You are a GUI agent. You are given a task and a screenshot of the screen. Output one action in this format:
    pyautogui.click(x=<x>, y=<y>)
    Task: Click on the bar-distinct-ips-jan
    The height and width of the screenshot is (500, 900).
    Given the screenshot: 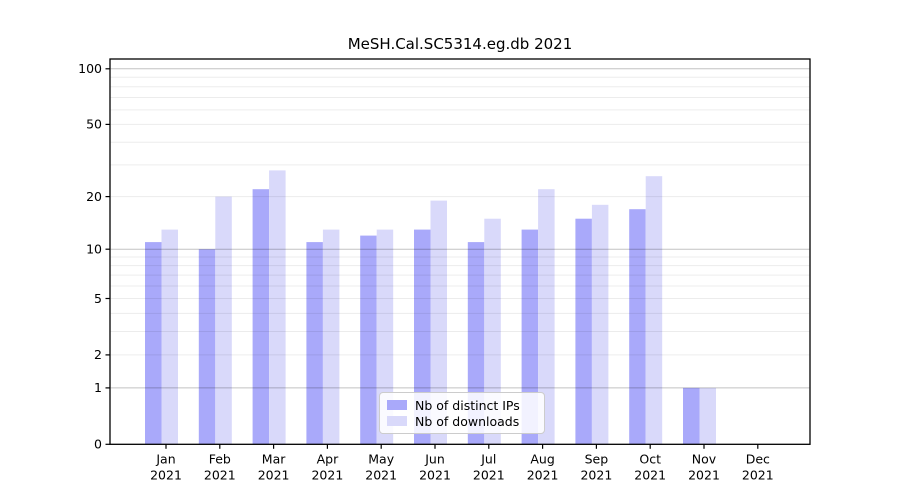 What is the action you would take?
    pyautogui.click(x=153, y=343)
    